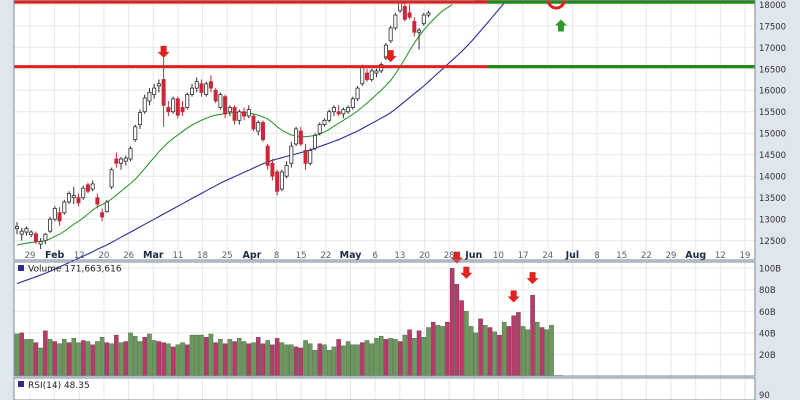  Describe the element at coordinates (764, 395) in the screenshot. I see `rsi-y-tick-label: 90` at that location.